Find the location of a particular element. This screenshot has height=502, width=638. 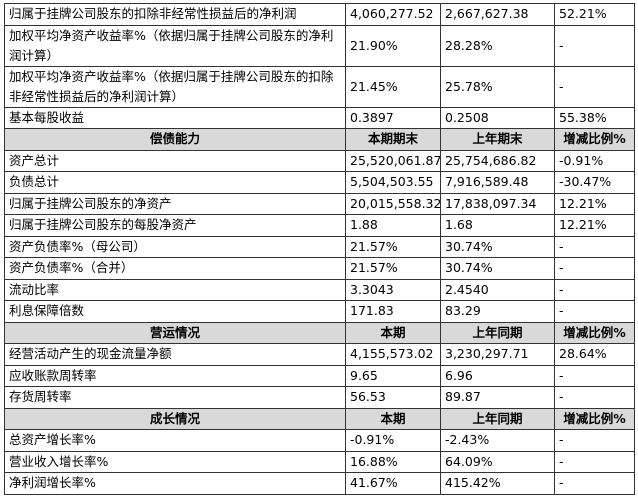

row-label: 存货周转率 is located at coordinates (175, 397).